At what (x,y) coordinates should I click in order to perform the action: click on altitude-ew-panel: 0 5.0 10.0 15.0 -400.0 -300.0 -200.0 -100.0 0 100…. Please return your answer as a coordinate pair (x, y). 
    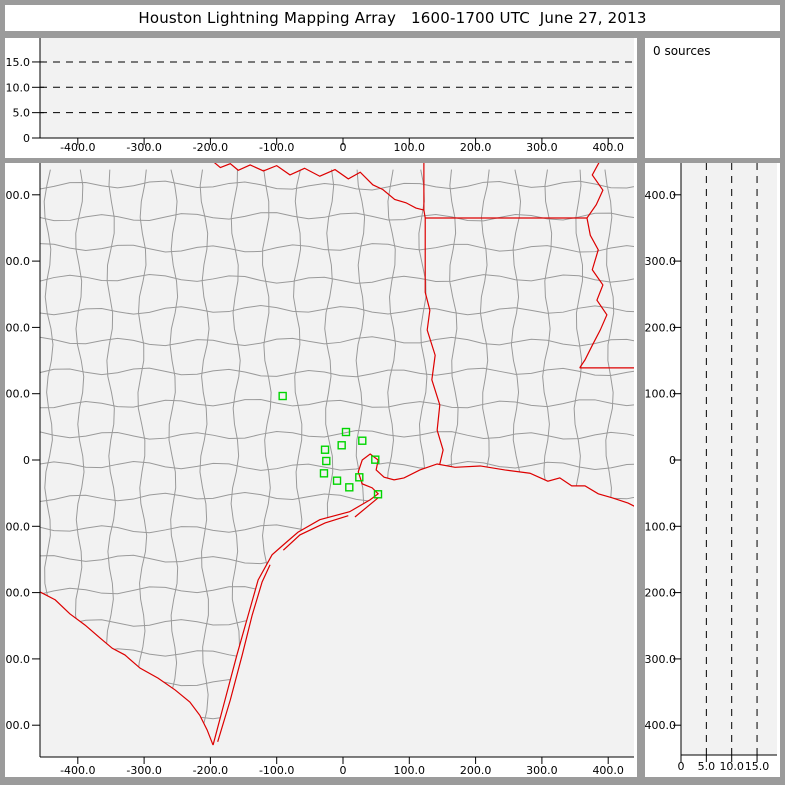
    Looking at the image, I should click on (321, 98).